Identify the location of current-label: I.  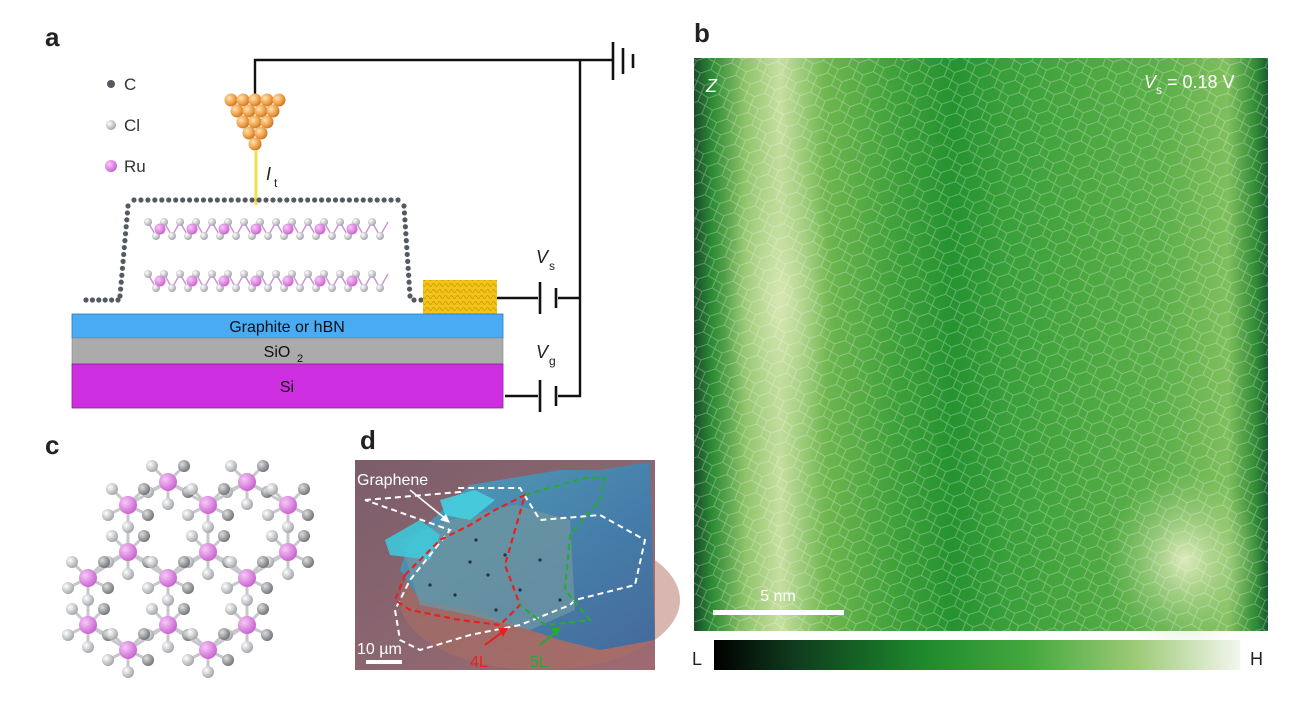
(268, 174).